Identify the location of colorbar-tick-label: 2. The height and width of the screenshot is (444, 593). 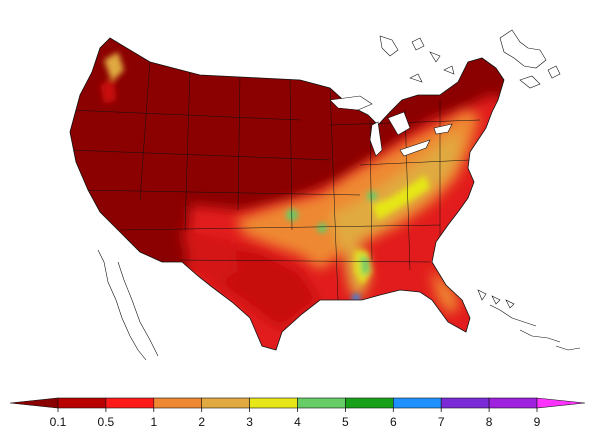
(201, 422).